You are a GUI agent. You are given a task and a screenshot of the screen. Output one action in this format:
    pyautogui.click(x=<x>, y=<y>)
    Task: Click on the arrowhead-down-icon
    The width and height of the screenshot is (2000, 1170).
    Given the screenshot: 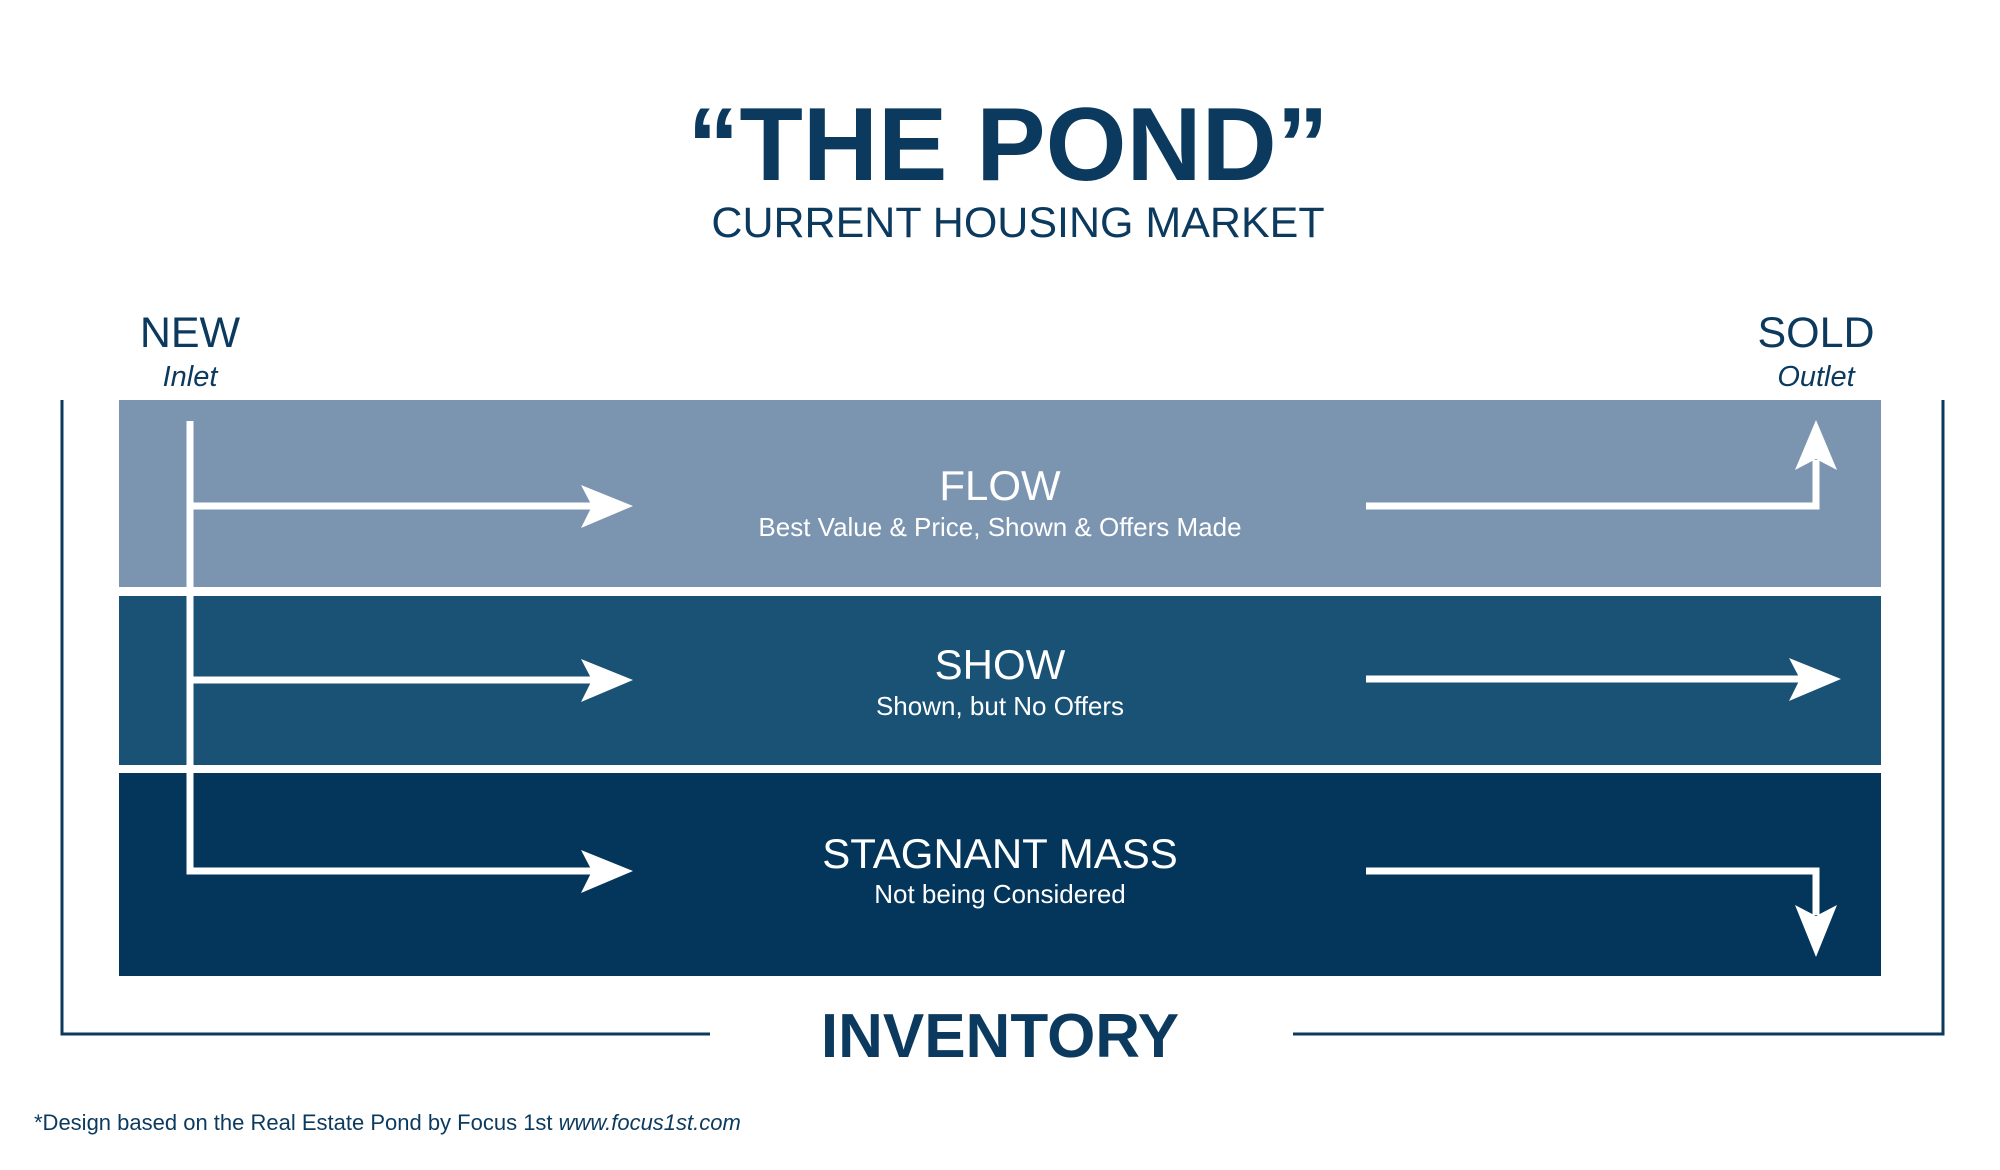 What is the action you would take?
    pyautogui.click(x=1816, y=931)
    